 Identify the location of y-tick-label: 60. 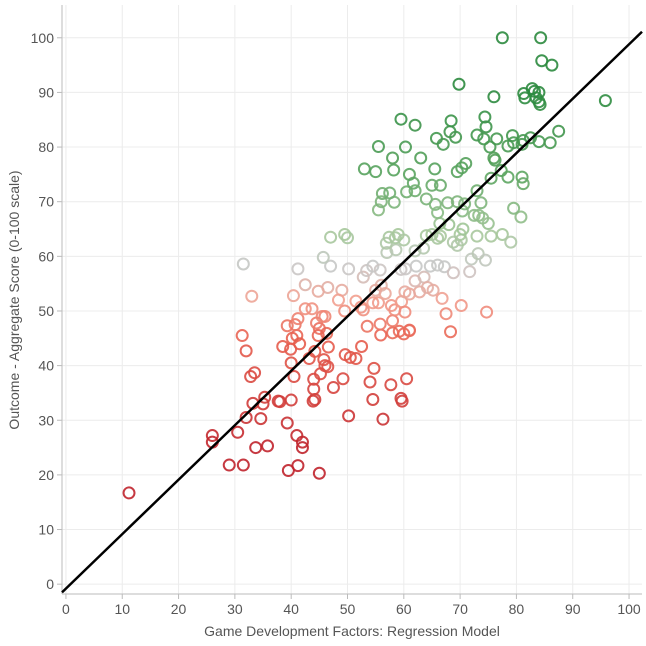
(46, 256).